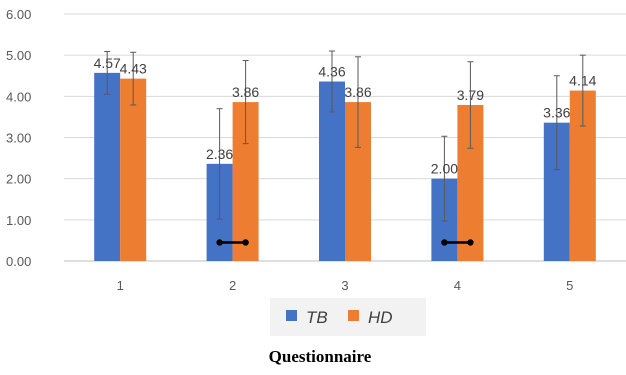 The height and width of the screenshot is (375, 626). Describe the element at coordinates (219, 154) in the screenshot. I see `data-label: 2.36` at that location.